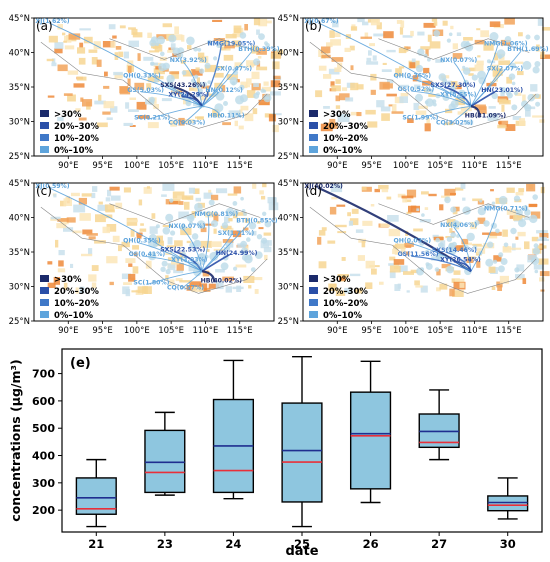 This screenshot has height=562, width=550. I want to click on x-tick-label: 21, so click(96, 544).